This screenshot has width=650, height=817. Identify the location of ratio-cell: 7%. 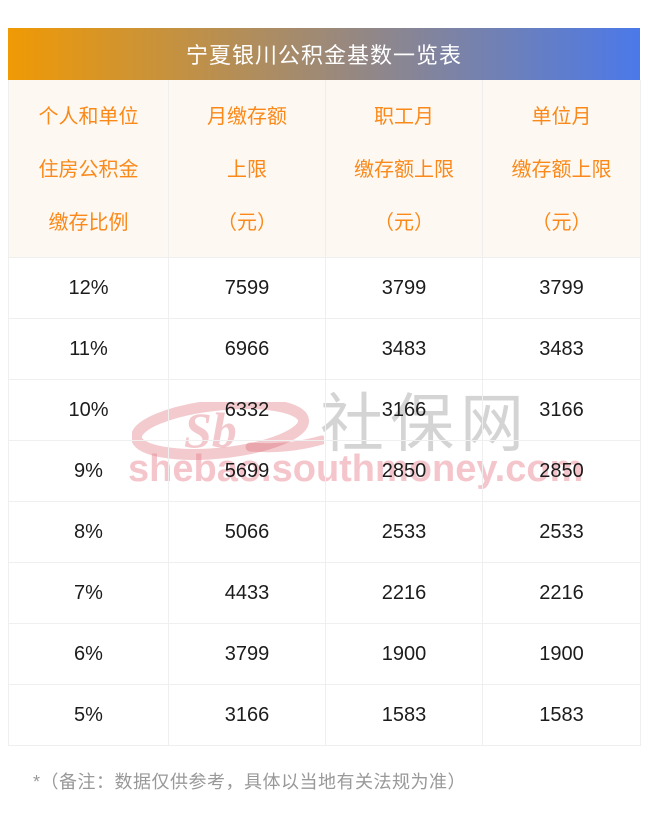
(89, 593).